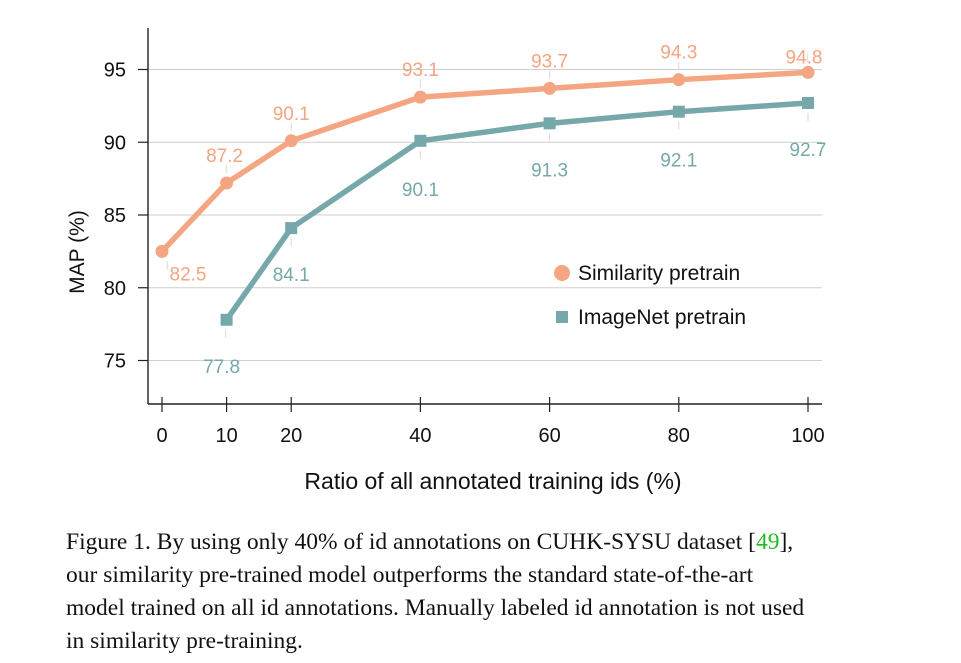  I want to click on y-axis-label: MAP (%), so click(77, 252).